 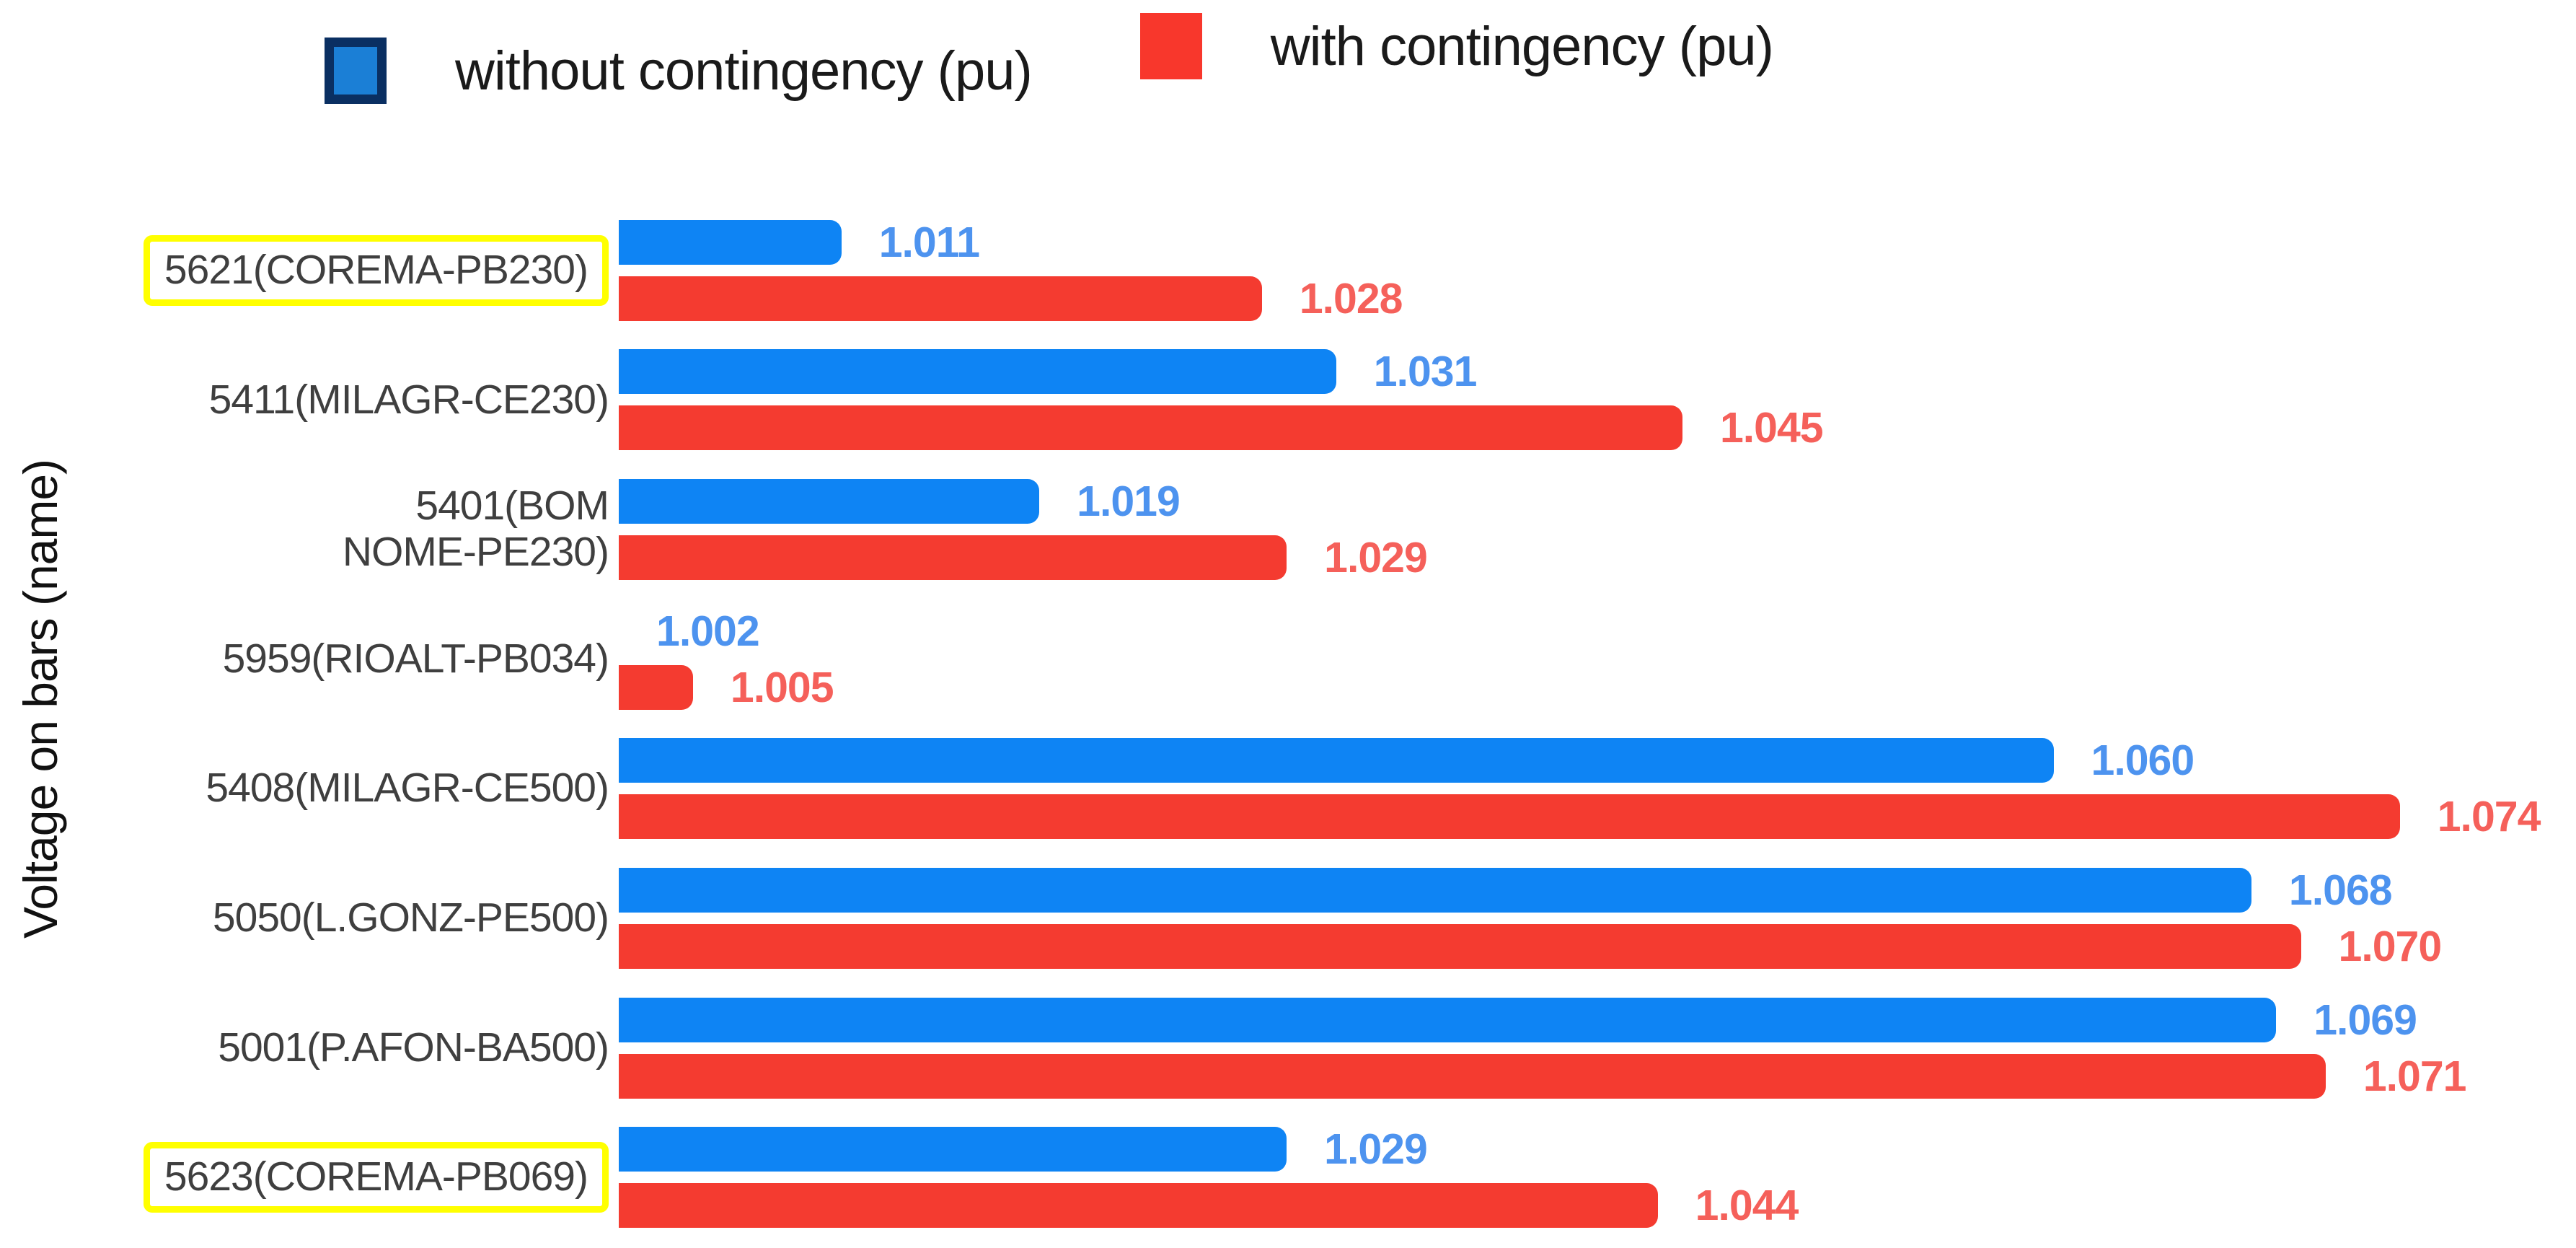 What do you see at coordinates (744, 71) in the screenshot?
I see `legend-label: without contingency (pu)` at bounding box center [744, 71].